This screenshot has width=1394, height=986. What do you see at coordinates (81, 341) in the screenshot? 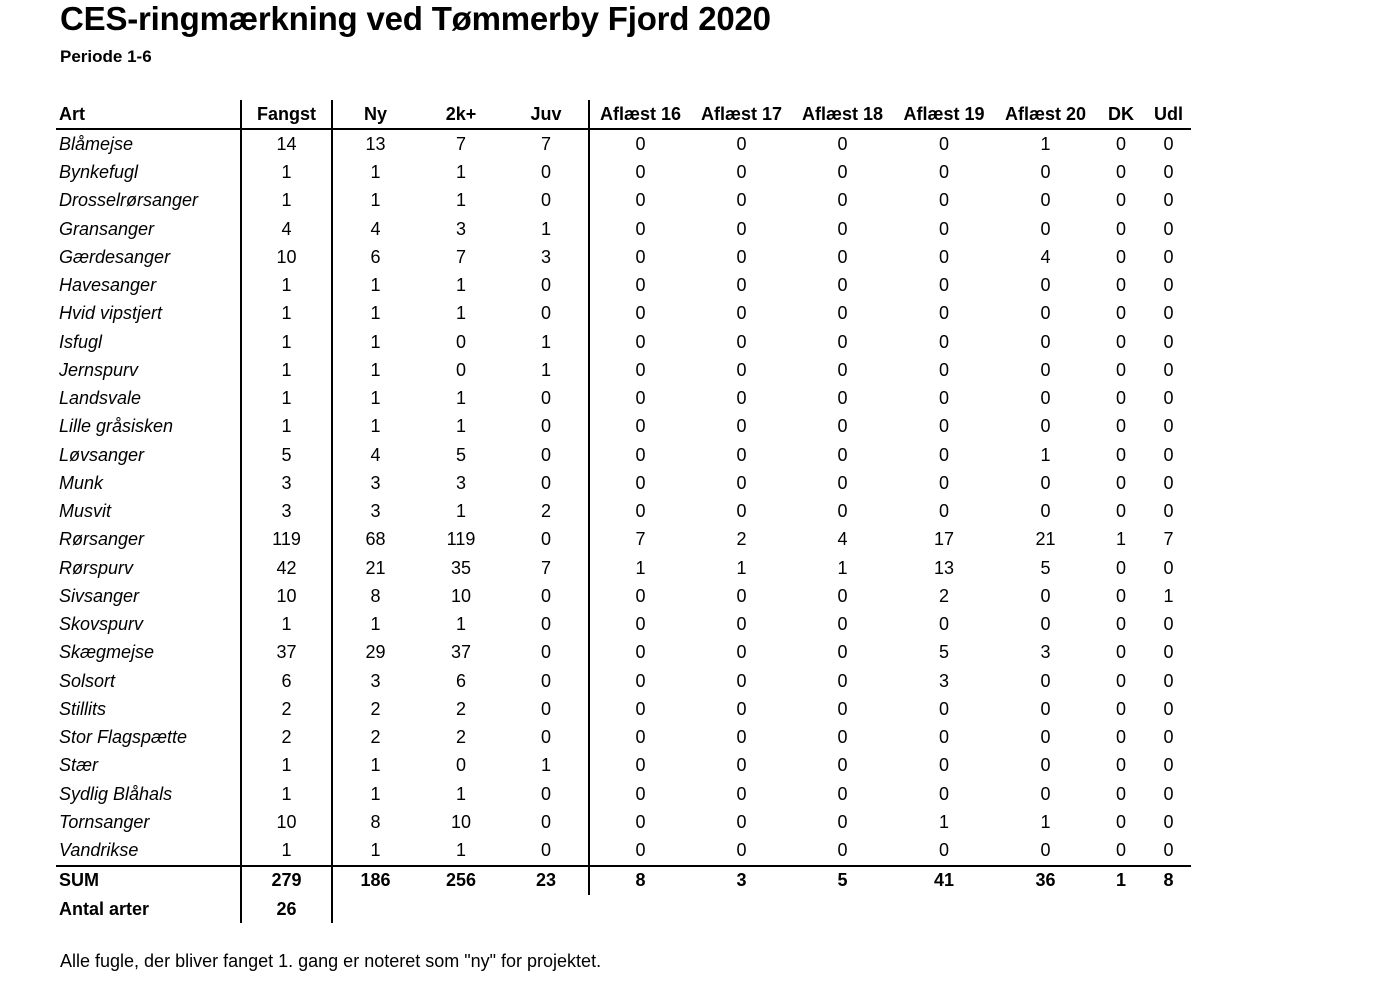
I see `species-name: Isfugl` at bounding box center [81, 341].